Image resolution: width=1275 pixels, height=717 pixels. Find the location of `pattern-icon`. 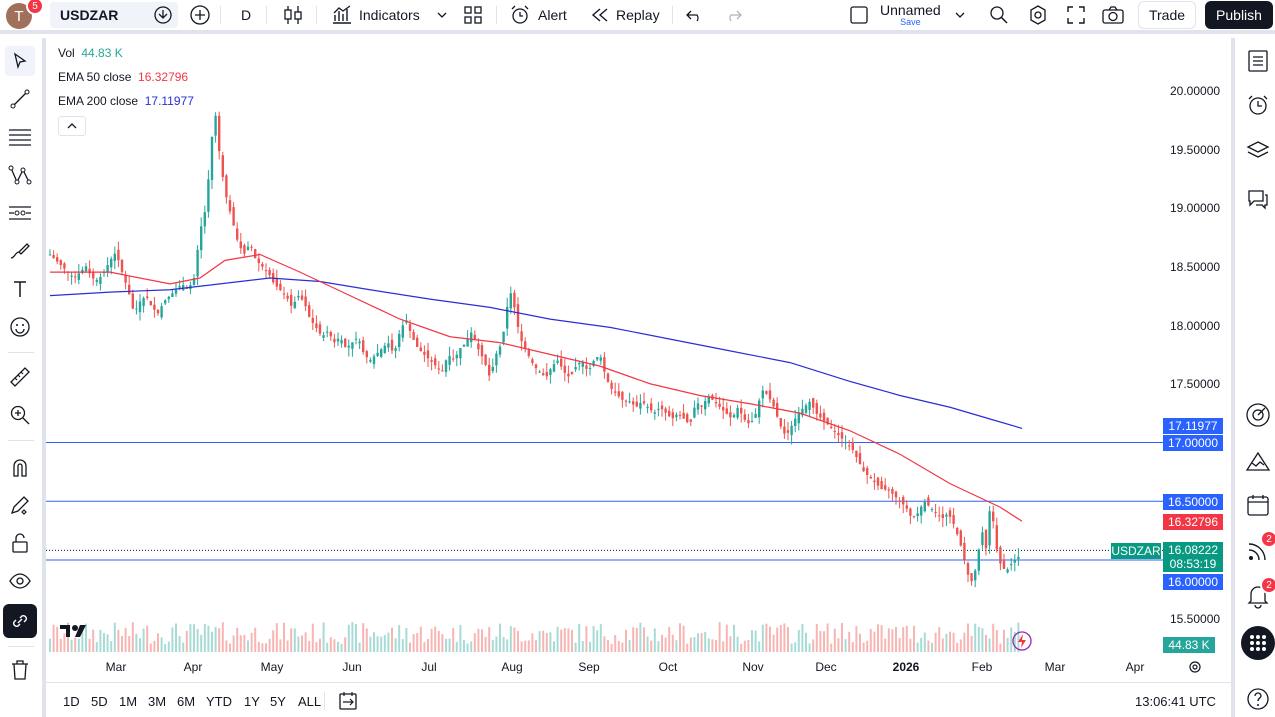

pattern-icon is located at coordinates (20, 175).